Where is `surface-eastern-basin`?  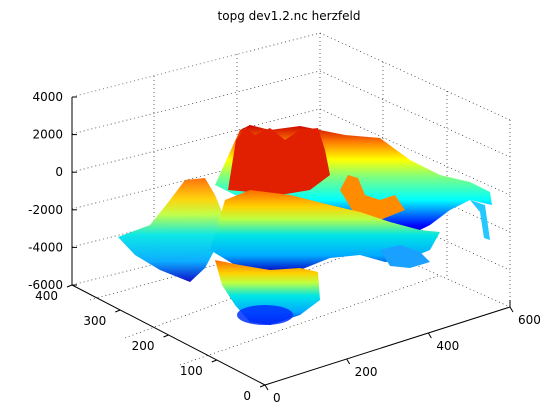 surface-eastern-basin is located at coordinates (405, 256).